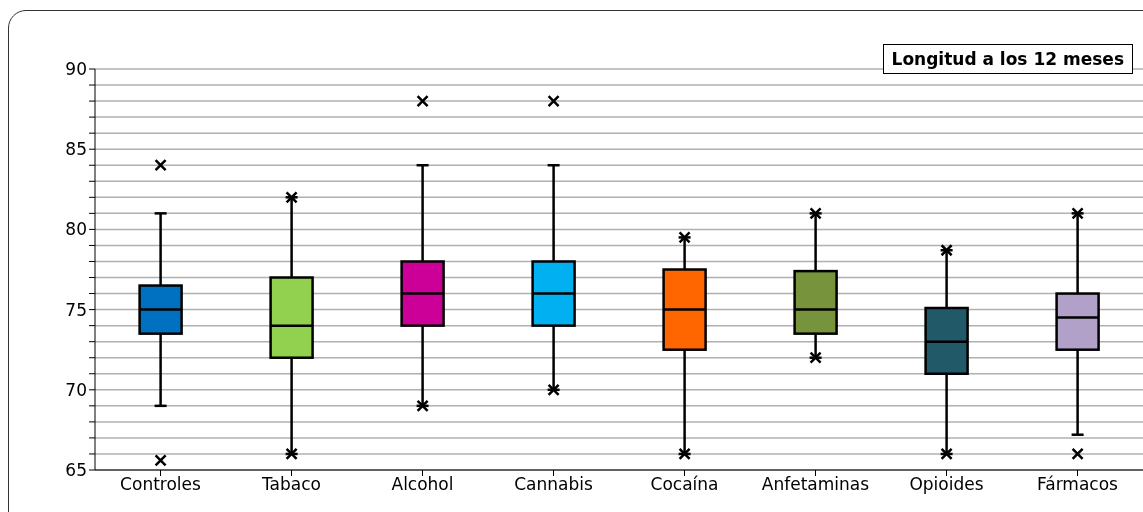  What do you see at coordinates (76, 470) in the screenshot?
I see `y-tick-label: 65` at bounding box center [76, 470].